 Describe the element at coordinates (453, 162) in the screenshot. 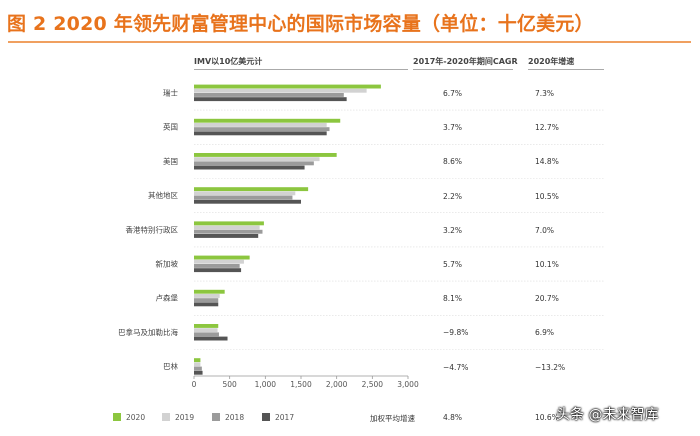

I see `cagr-value: 8.6%` at that location.